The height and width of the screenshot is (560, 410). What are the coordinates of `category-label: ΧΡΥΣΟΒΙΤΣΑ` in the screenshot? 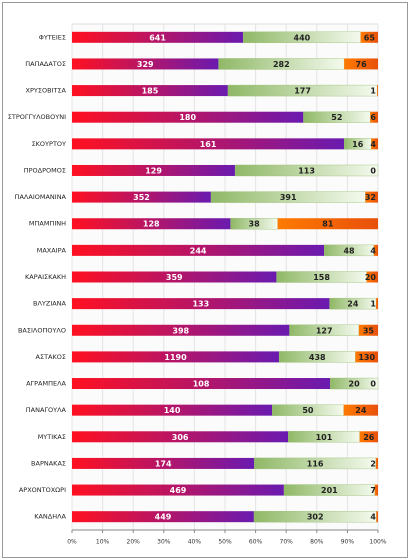 It's located at (46, 91).